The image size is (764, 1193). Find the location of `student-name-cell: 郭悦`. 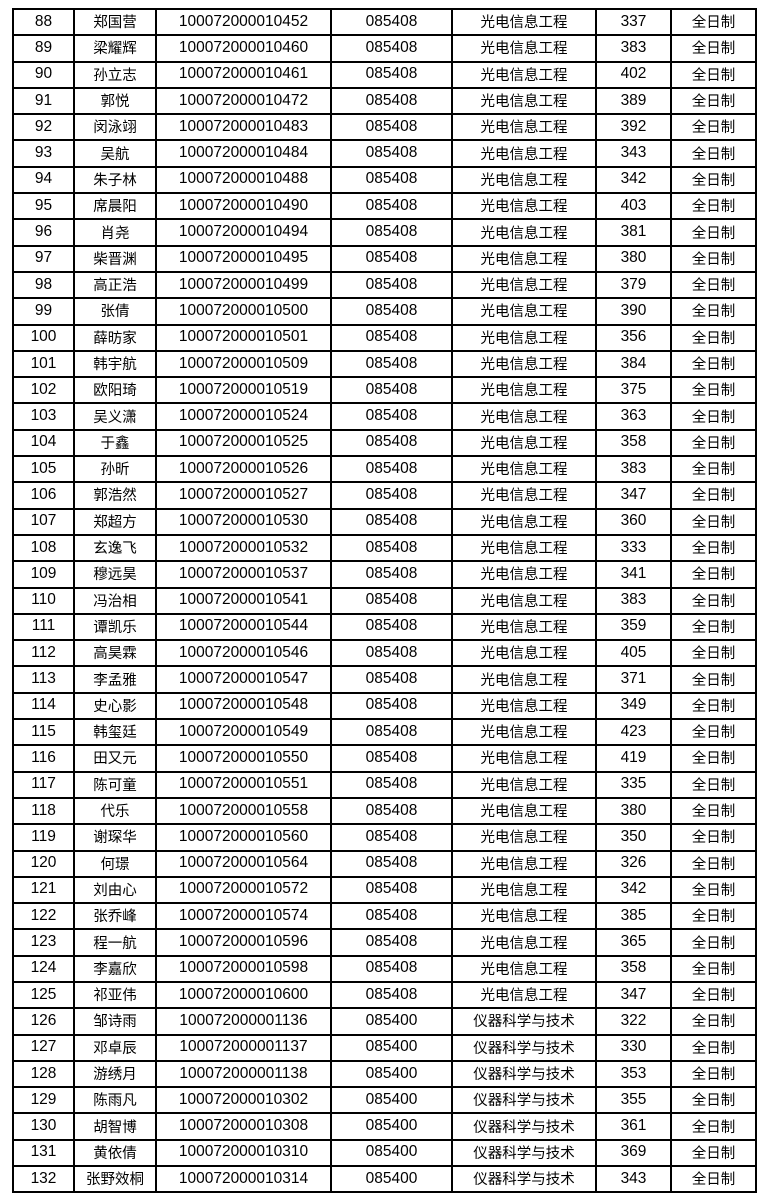

student-name-cell: 郭悦 is located at coordinates (115, 101).